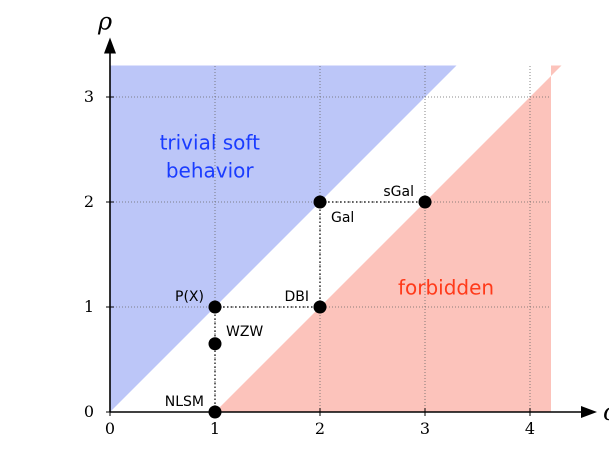 This screenshot has height=457, width=609. I want to click on point-label: DBI, so click(296, 297).